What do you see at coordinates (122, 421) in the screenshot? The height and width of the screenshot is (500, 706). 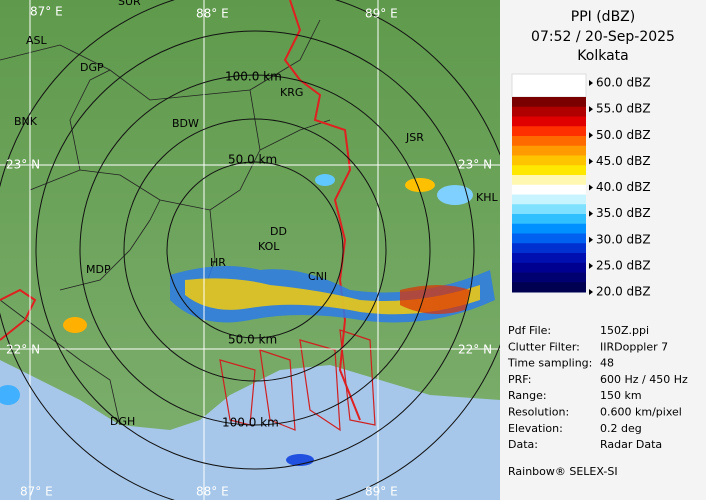 I see `place: DGH` at bounding box center [122, 421].